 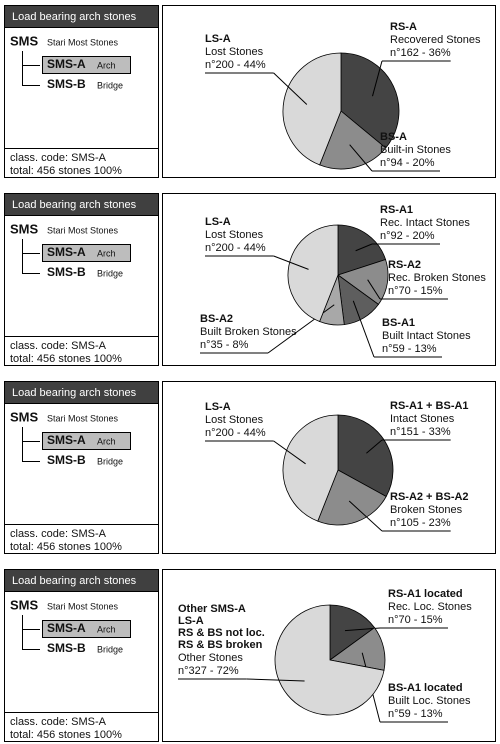 I want to click on slice-subname: RS & BS not loc., so click(x=221, y=633).